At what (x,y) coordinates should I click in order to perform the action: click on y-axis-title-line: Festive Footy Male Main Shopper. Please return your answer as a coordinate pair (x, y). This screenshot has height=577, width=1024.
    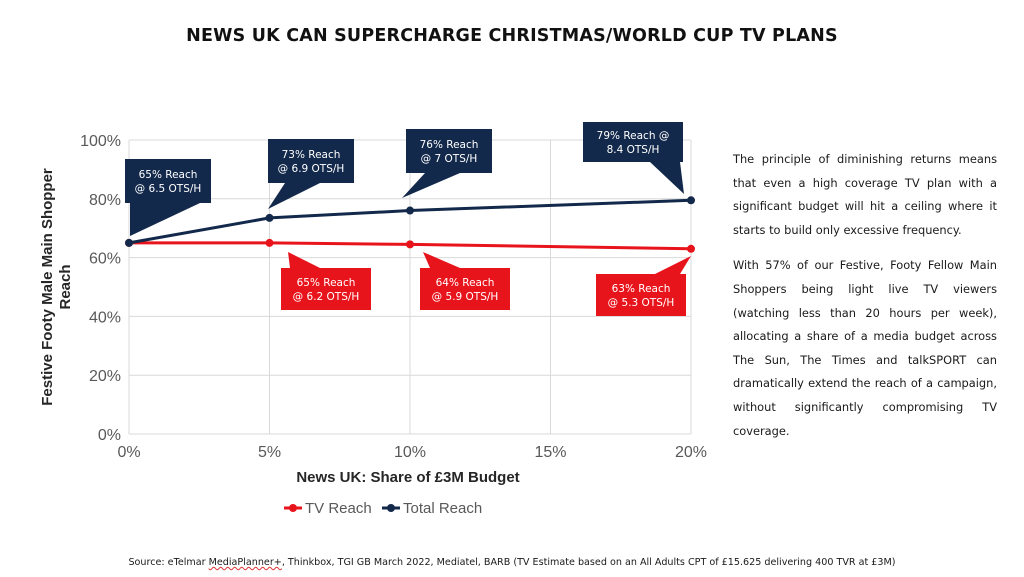
    Looking at the image, I should click on (47, 287).